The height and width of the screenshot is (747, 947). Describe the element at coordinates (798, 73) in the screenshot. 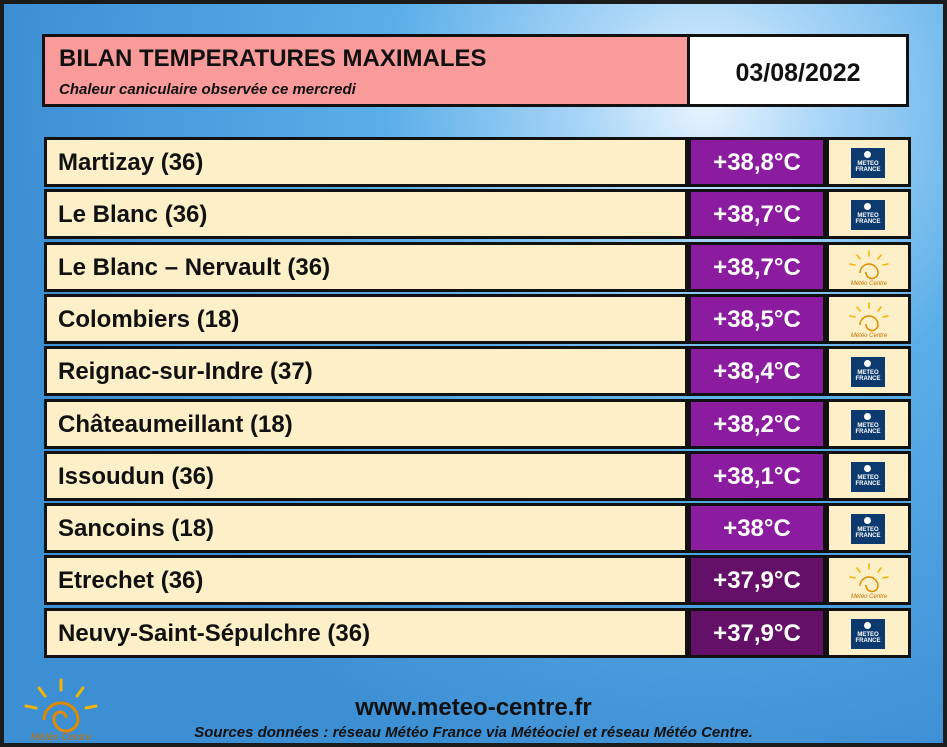

I see `date: 03/08/2022` at that location.